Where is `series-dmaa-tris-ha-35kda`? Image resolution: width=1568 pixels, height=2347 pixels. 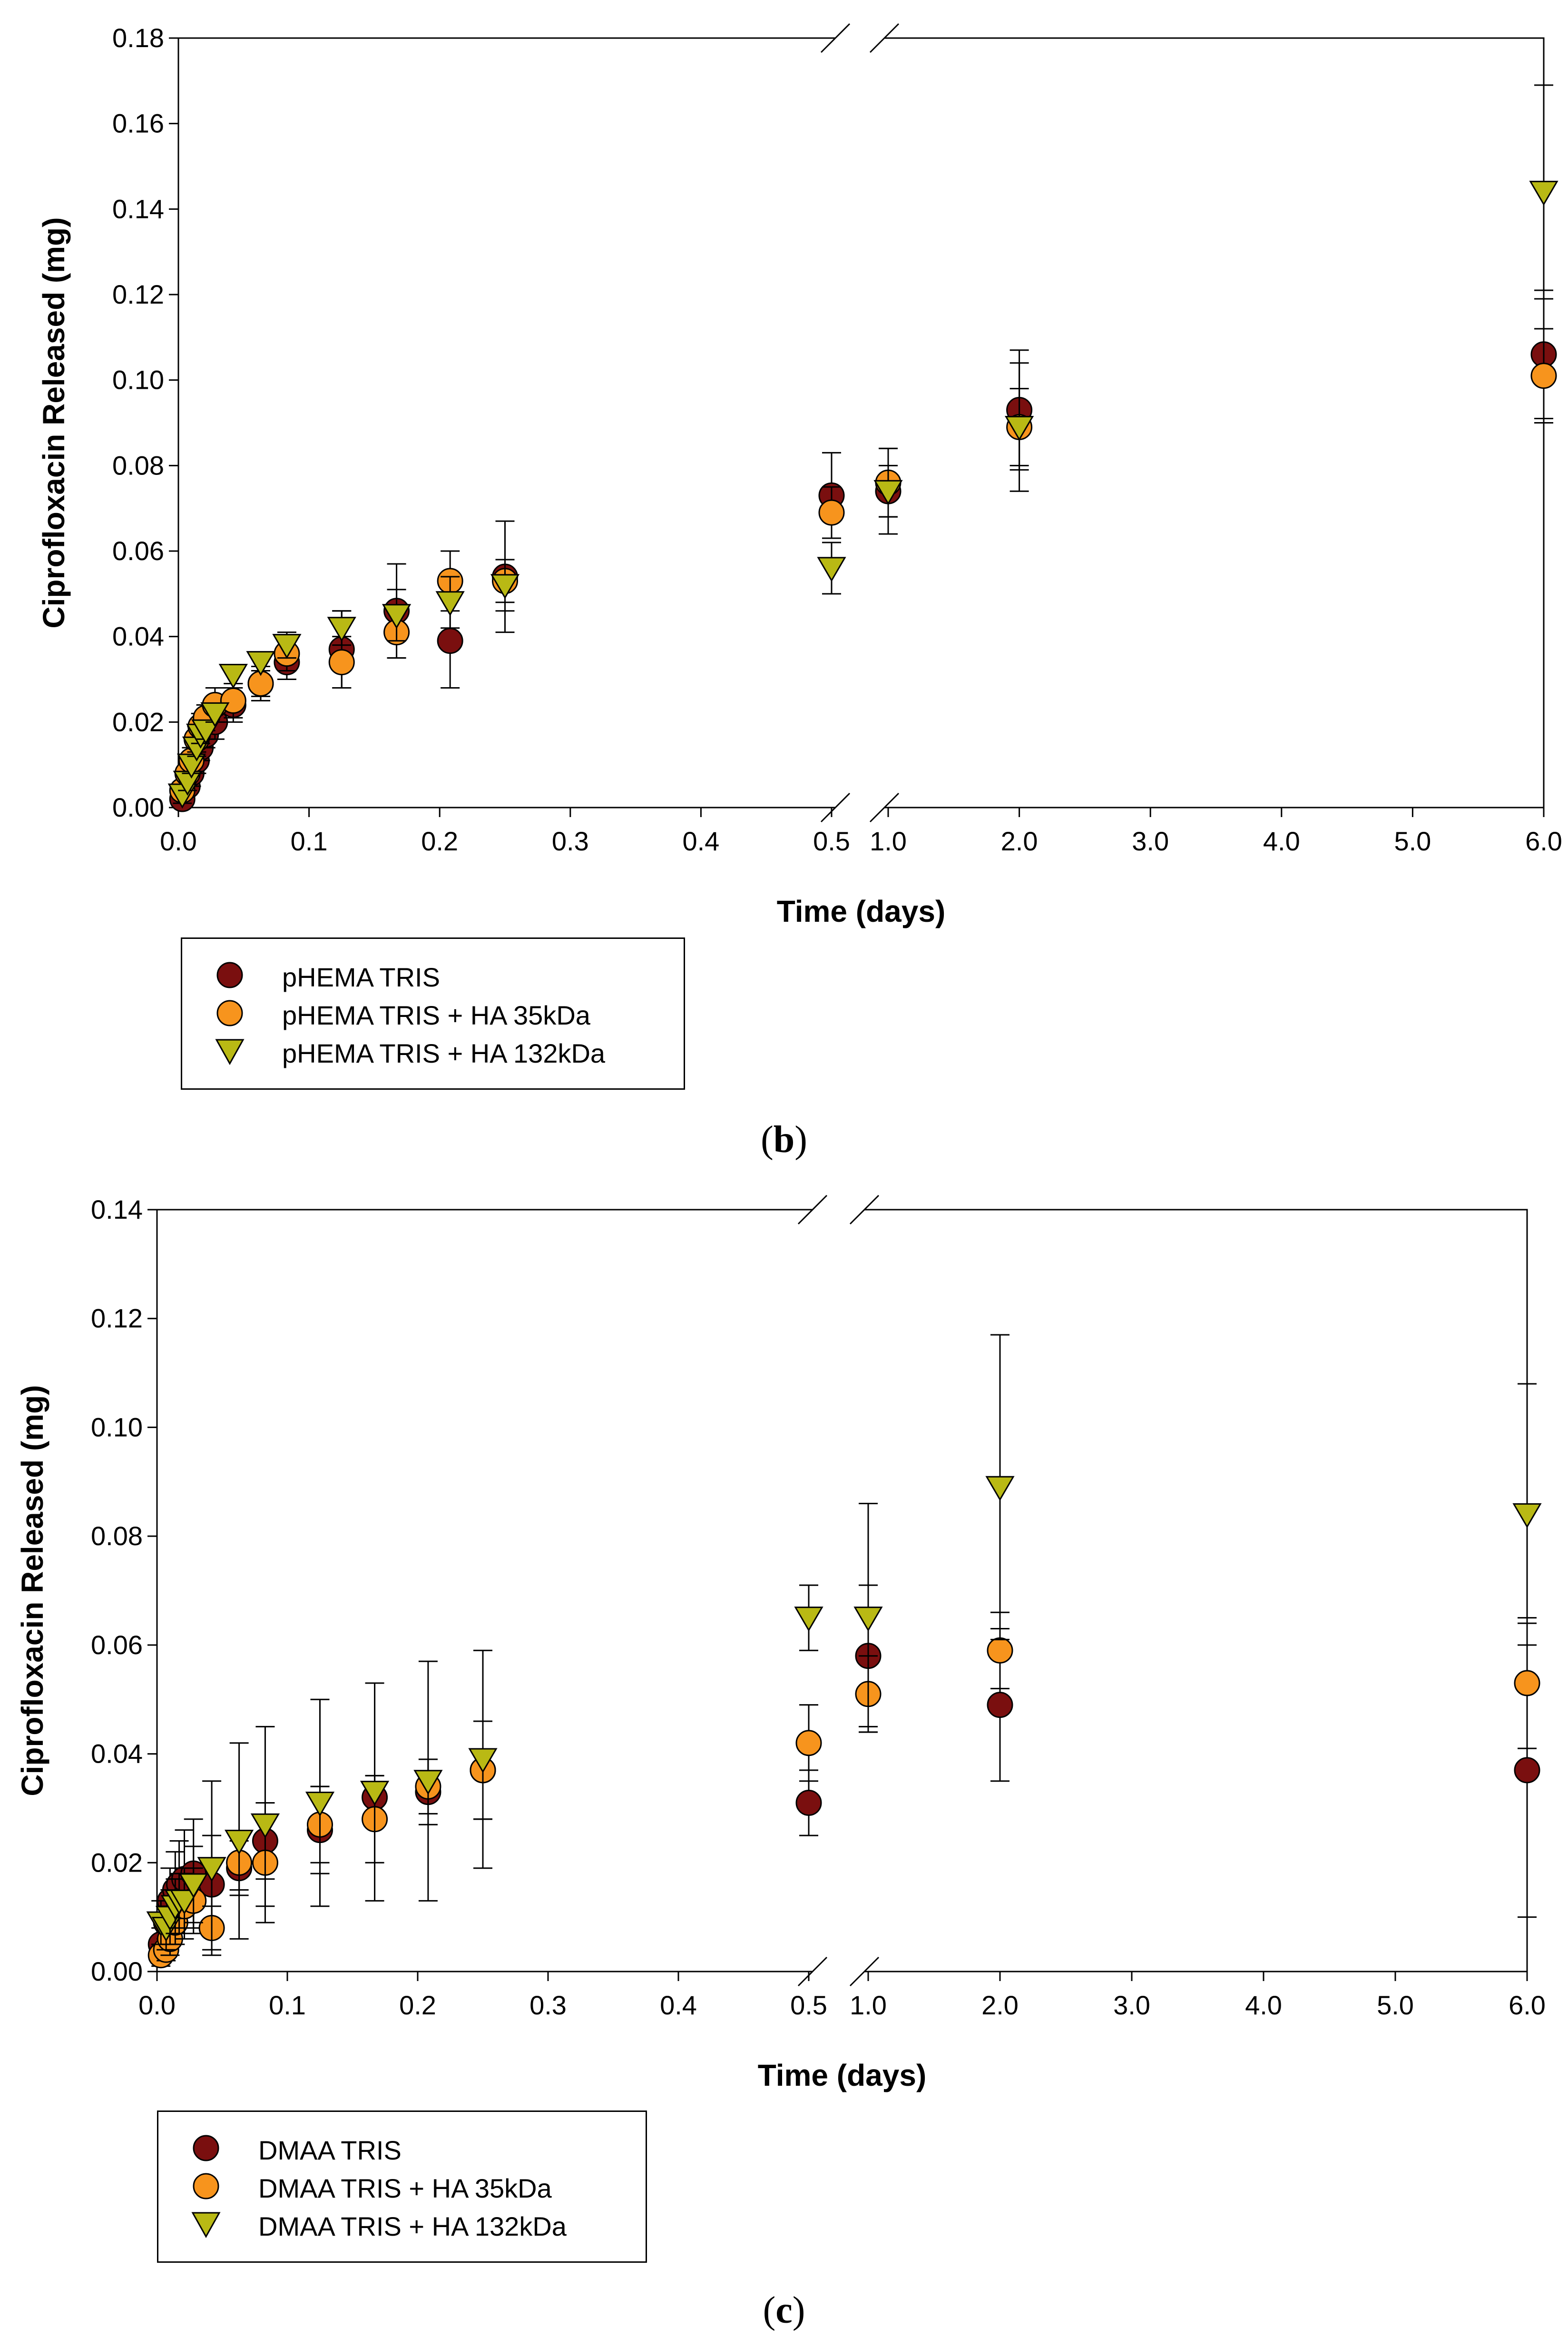
series-dmaa-tris-ha-35kda is located at coordinates (843, 1790).